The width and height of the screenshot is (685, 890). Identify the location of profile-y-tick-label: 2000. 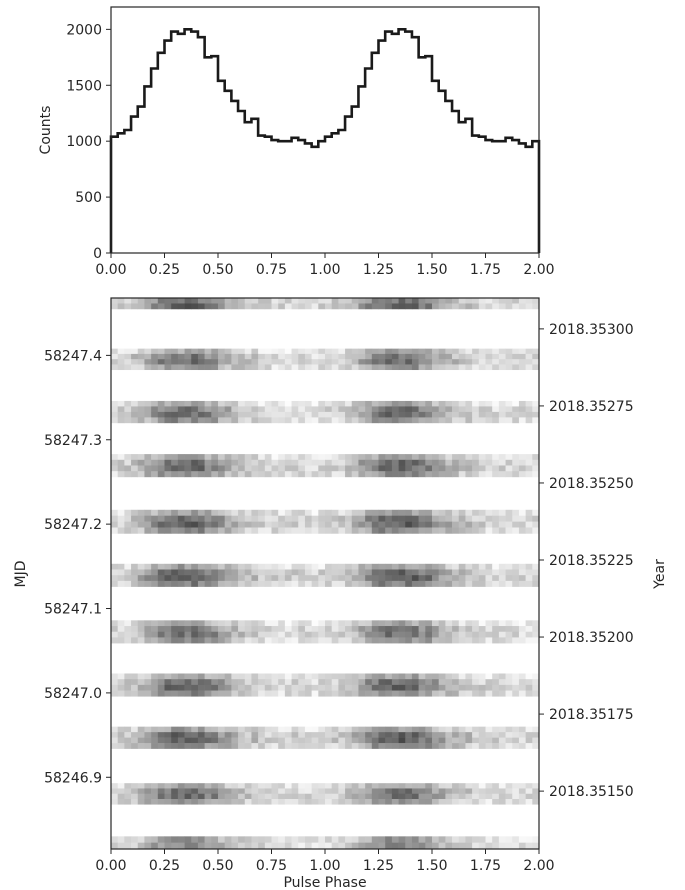
(84, 30).